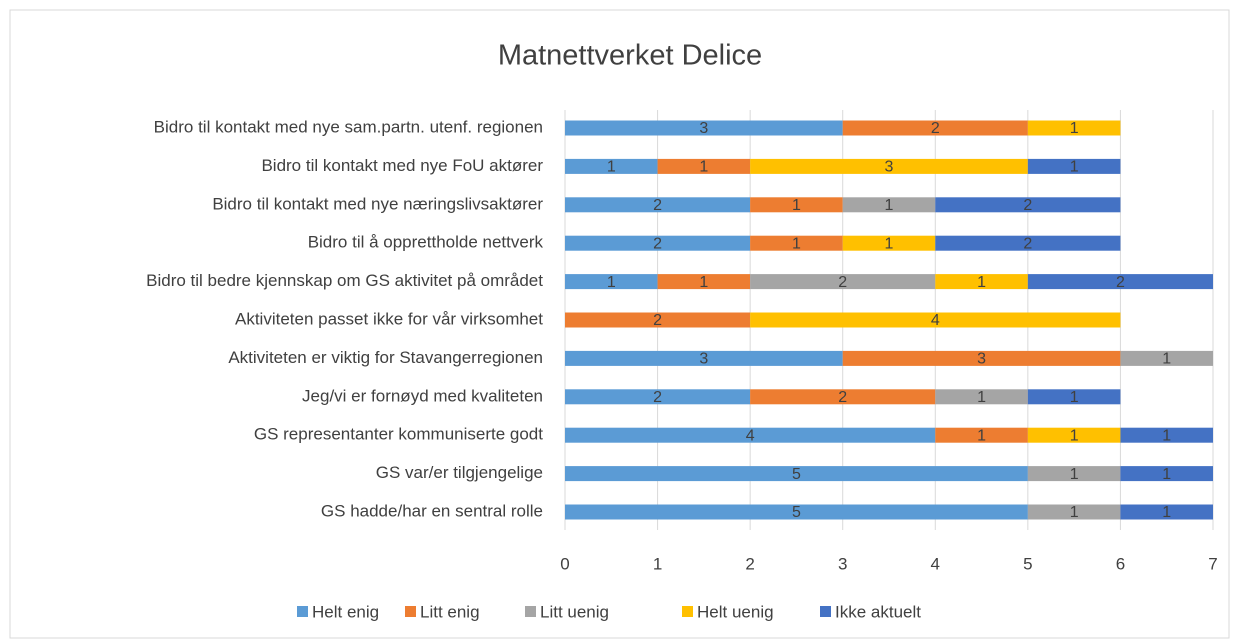  What do you see at coordinates (749, 563) in the screenshot?
I see `x-tick-label: 2` at bounding box center [749, 563].